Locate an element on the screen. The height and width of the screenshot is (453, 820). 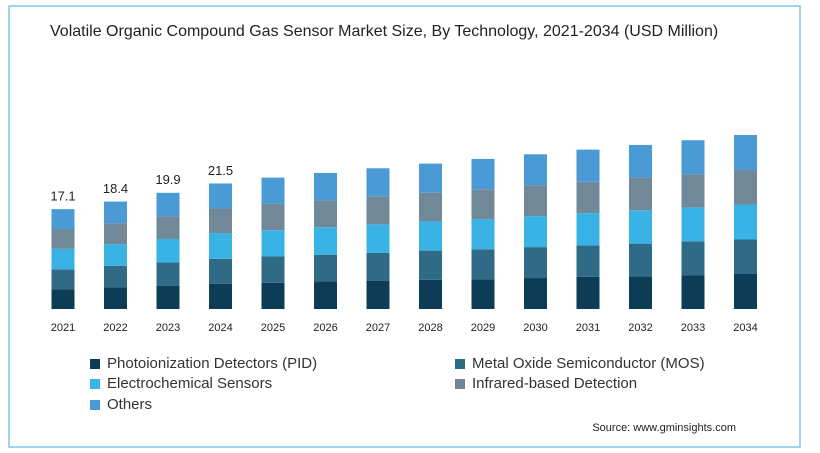
x-tick-label: 2032 is located at coordinates (640, 328).